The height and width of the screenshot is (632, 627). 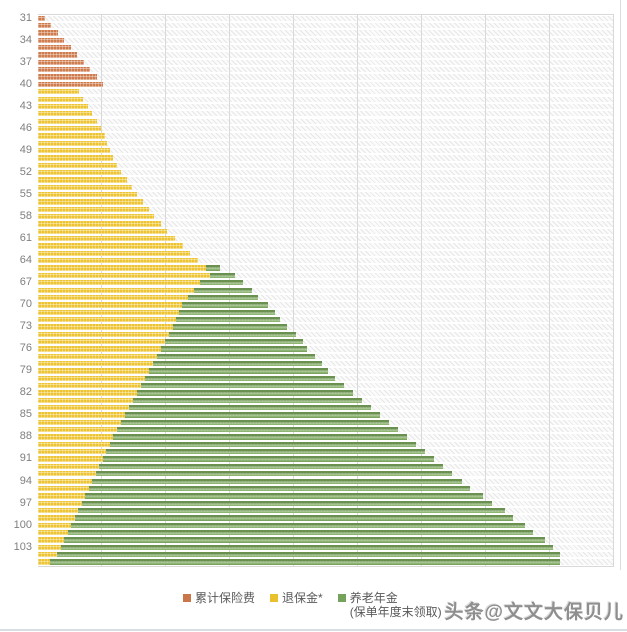 I want to click on legend-label-annuity-line2: (保单年度末领取), so click(x=395, y=612).